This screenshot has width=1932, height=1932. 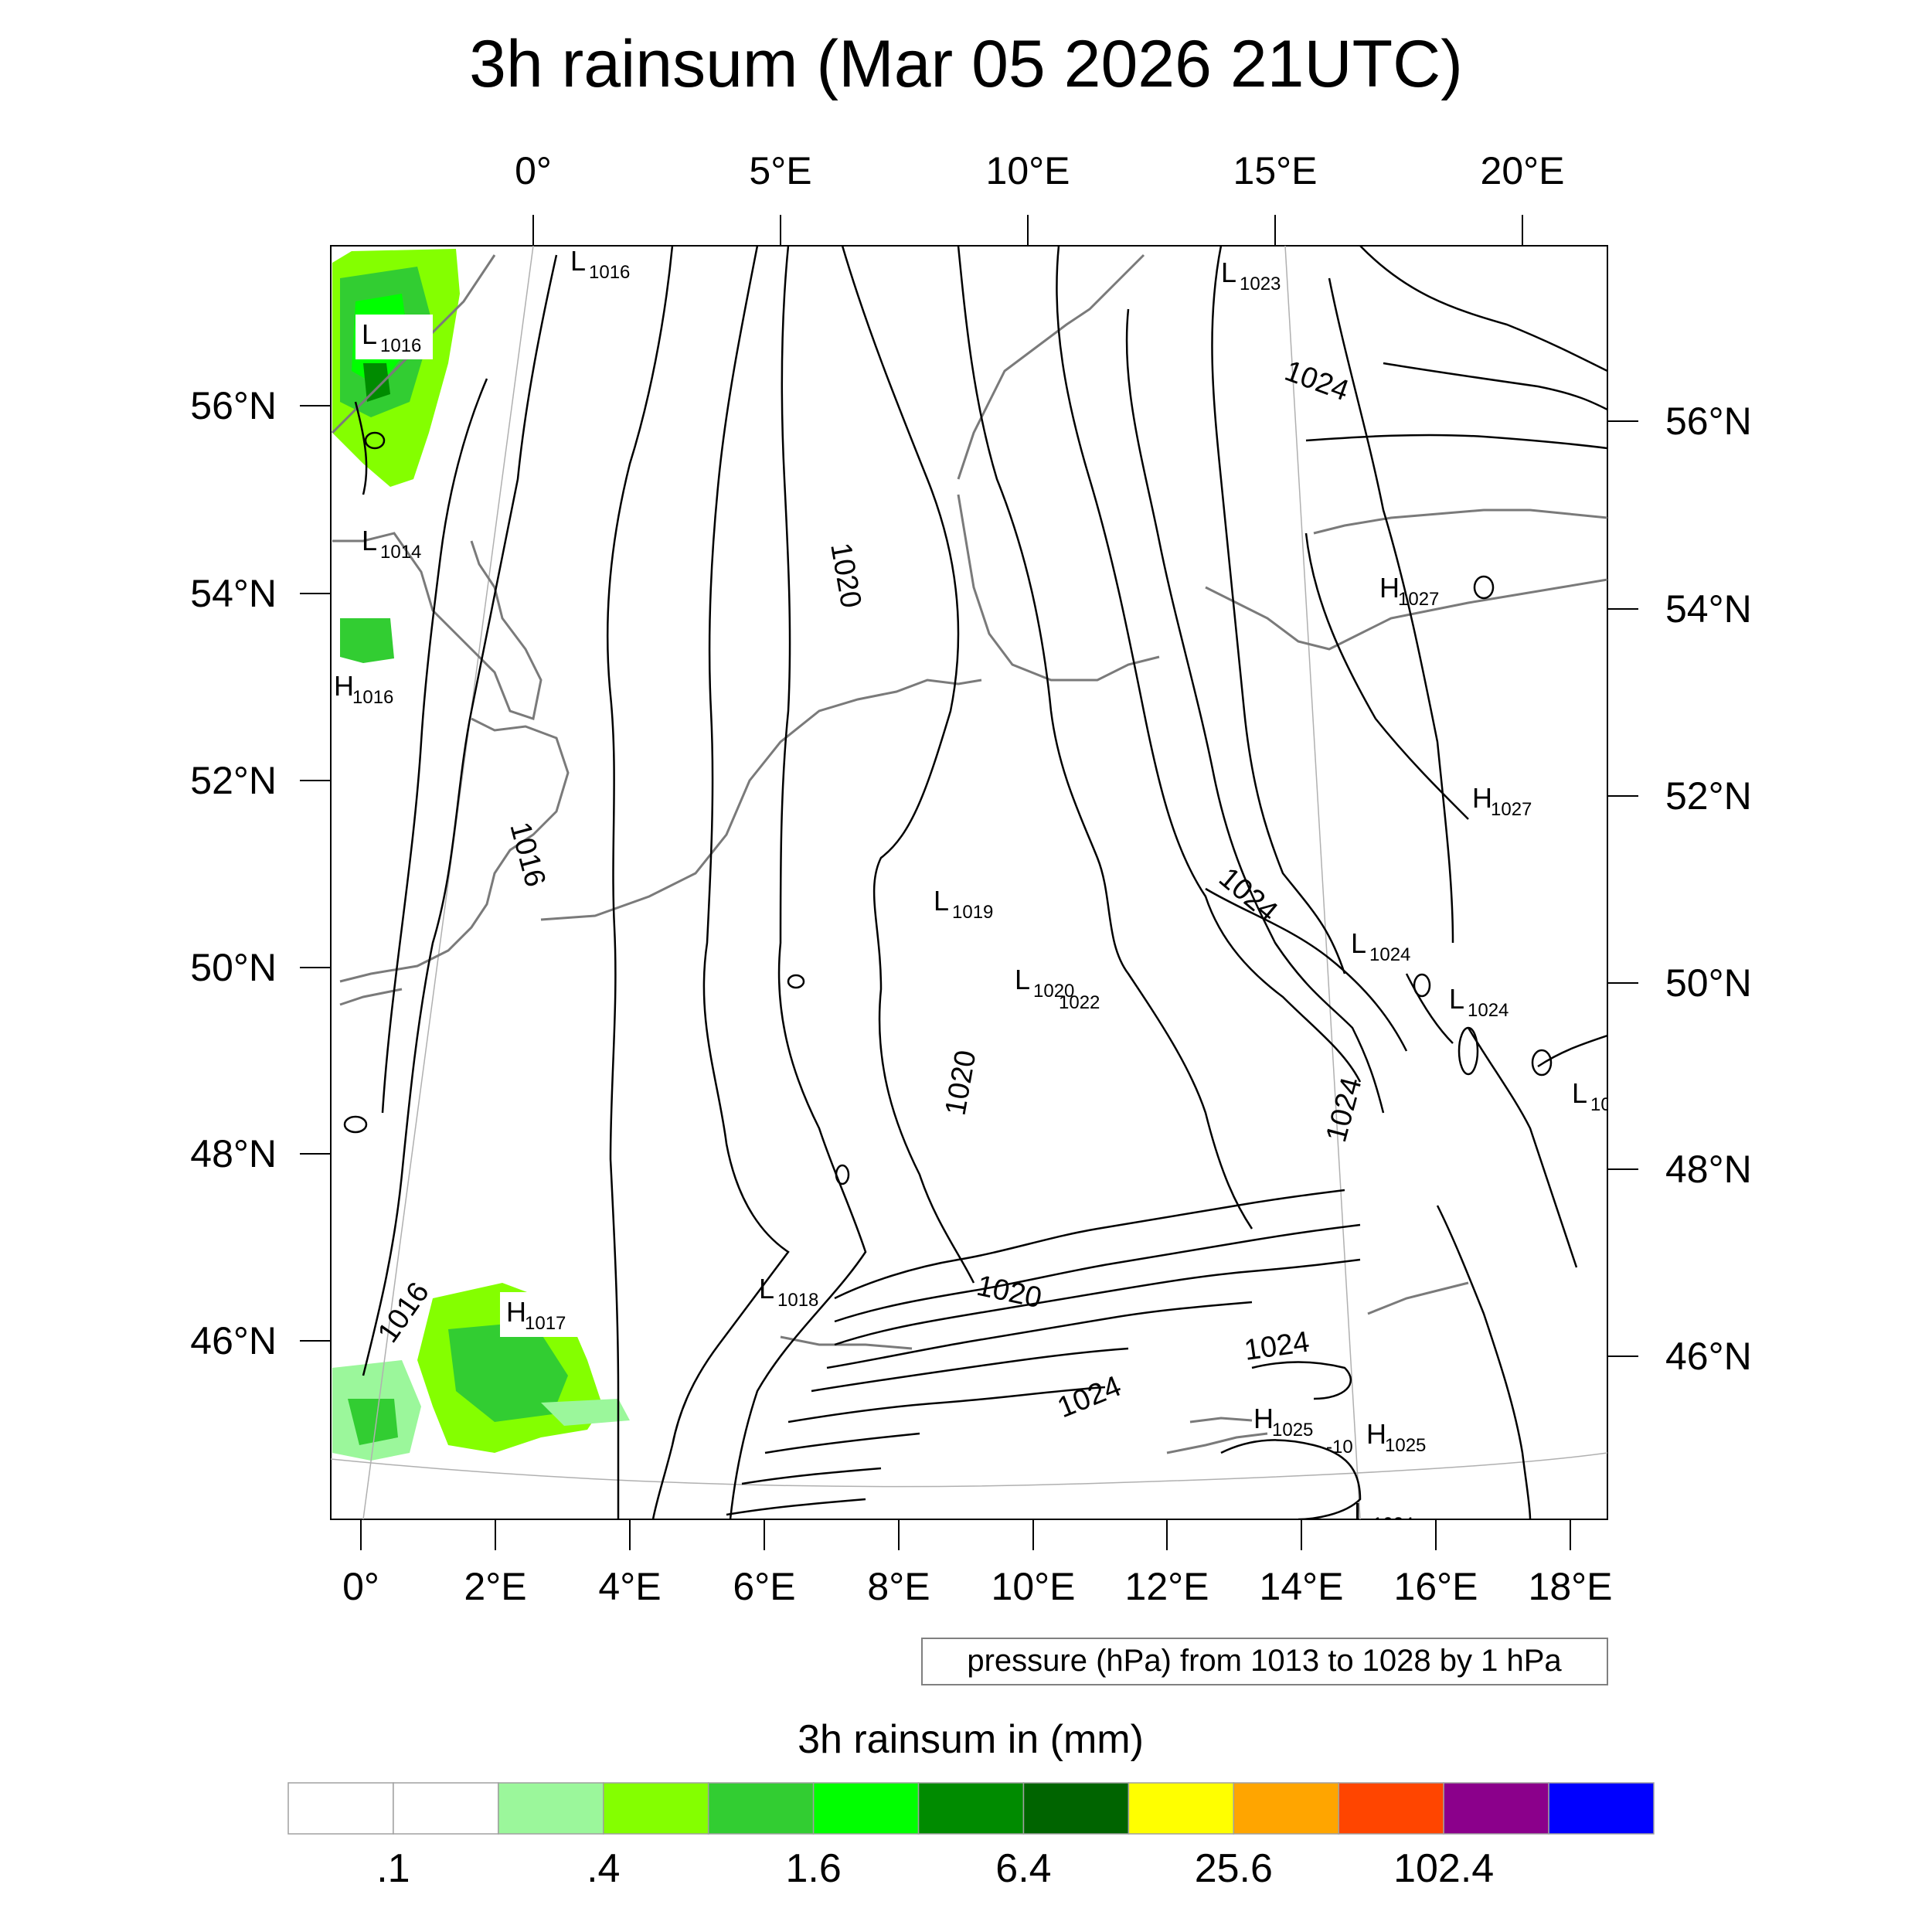 I want to click on pressure-center: L 1018, so click(x=788, y=1292).